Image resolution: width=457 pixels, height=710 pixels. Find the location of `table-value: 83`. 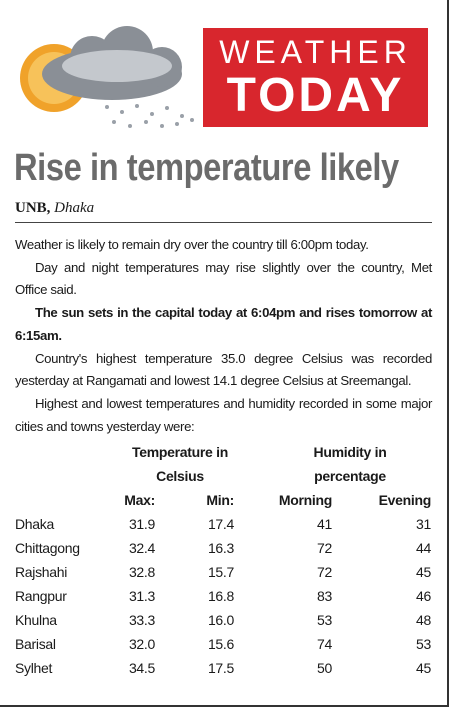

table-value: 83 is located at coordinates (324, 596).